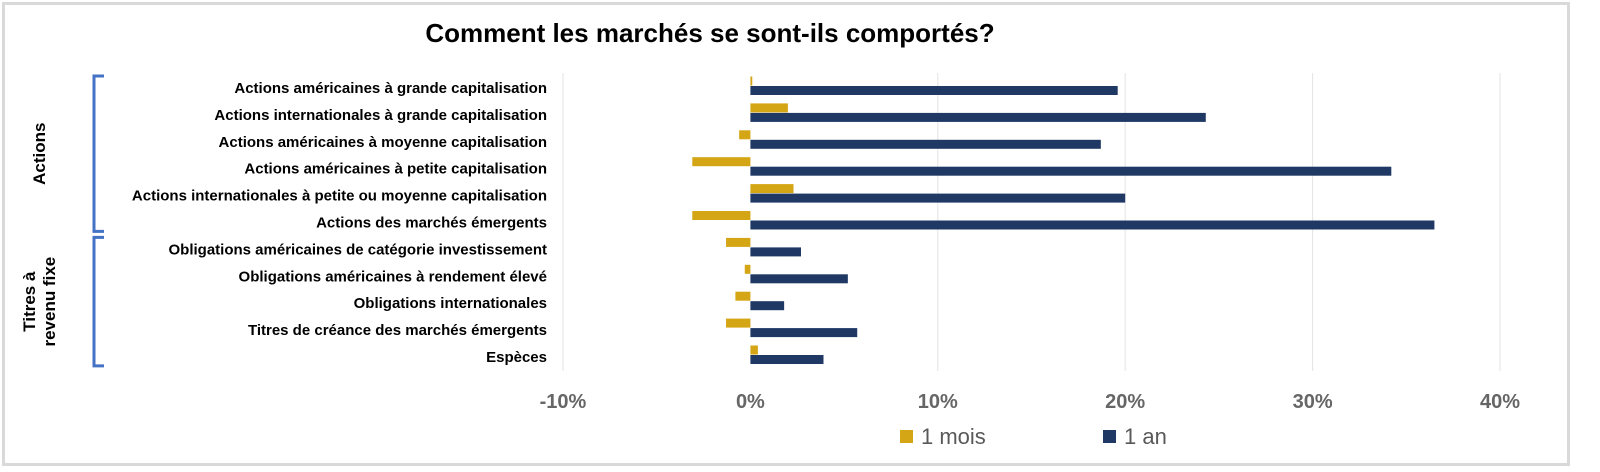  Describe the element at coordinates (62, 221) in the screenshot. I see `group-brackets: Actions Titres à revenu fixe` at that location.